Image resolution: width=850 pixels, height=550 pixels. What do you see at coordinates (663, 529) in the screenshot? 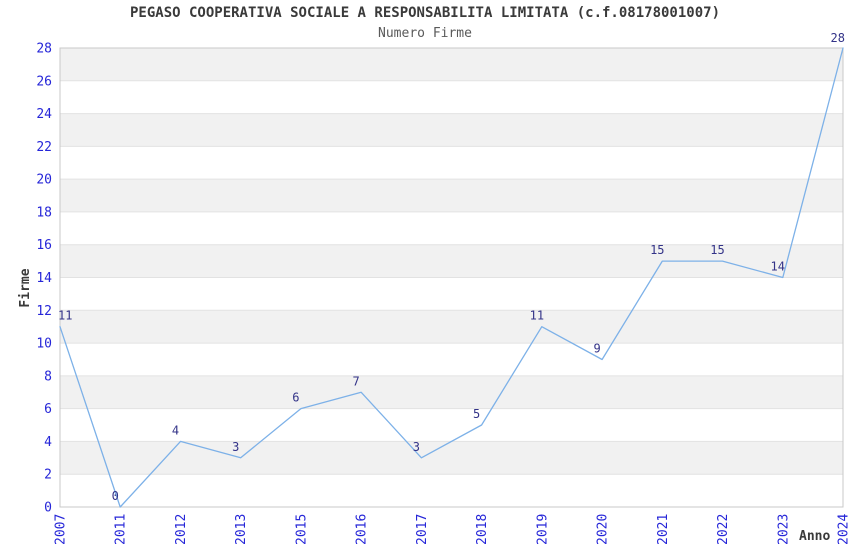
I see `x-tick-label: 2021` at bounding box center [663, 529].